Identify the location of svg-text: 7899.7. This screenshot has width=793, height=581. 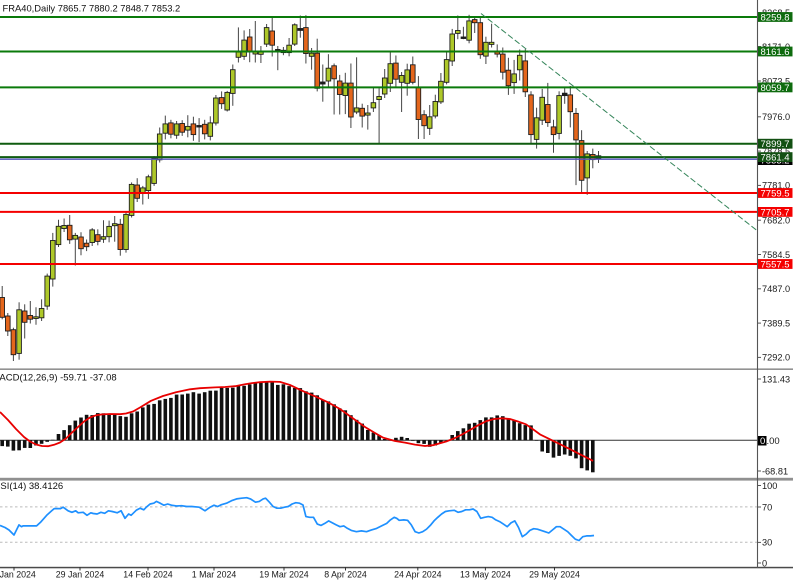
(775, 144).